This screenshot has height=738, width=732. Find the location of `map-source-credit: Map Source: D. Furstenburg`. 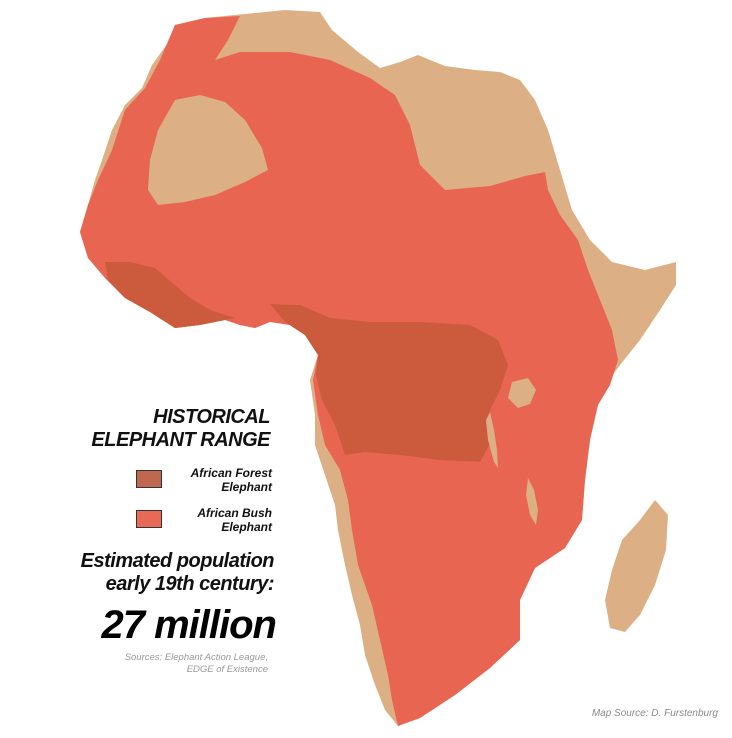

map-source-credit: Map Source: D. Furstenburg is located at coordinates (654, 713).